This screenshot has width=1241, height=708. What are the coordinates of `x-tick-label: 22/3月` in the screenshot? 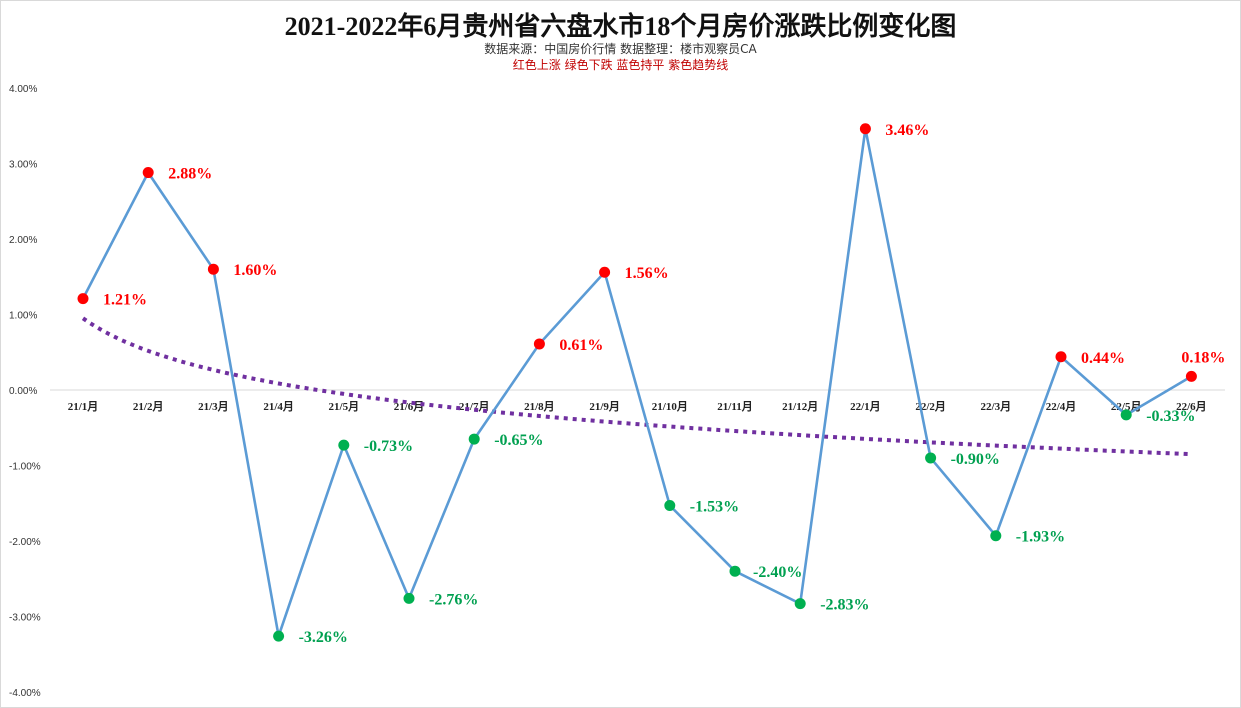 It's located at (996, 406).